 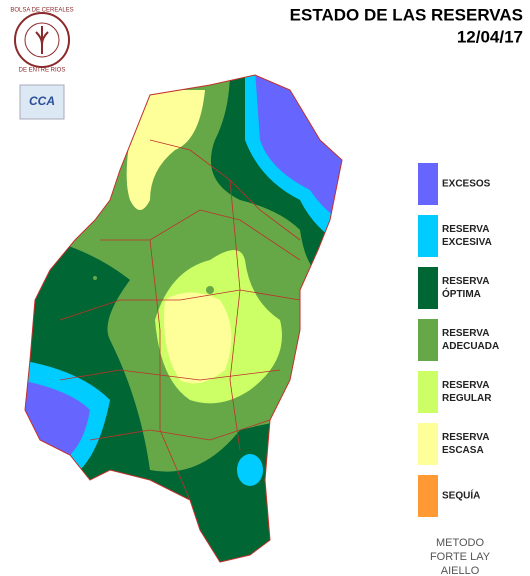 What do you see at coordinates (460, 570) in the screenshot?
I see `footer-line: AIELLO` at bounding box center [460, 570].